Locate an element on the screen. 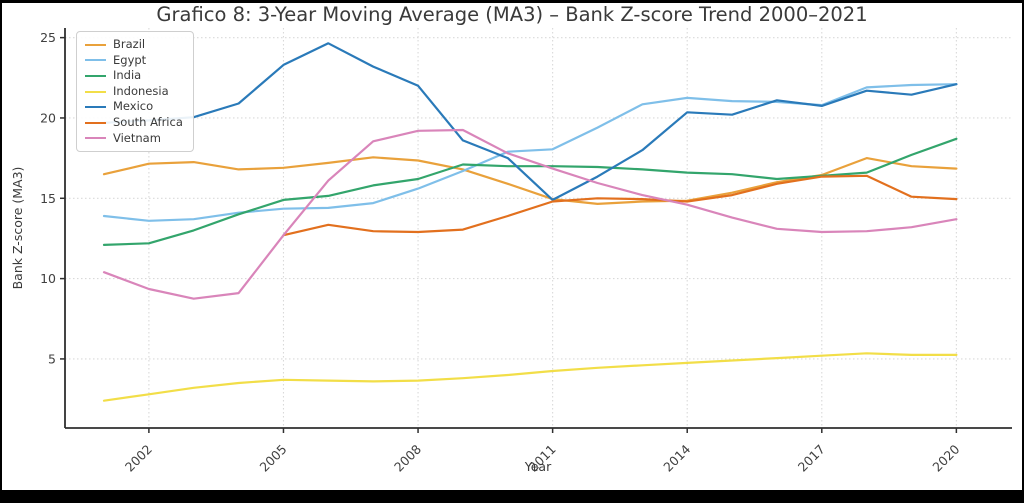 The width and height of the screenshot is (1024, 503). x-axis-label: Year is located at coordinates (538, 466).